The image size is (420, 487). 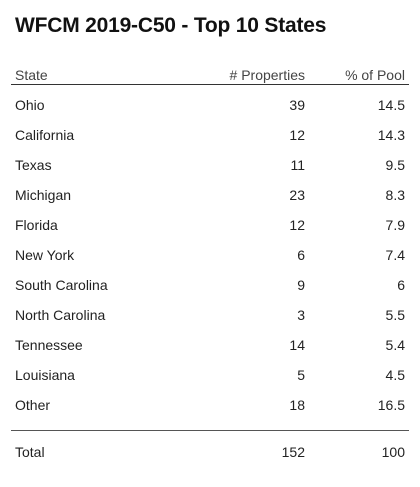 I want to click on state-cell: Louisiana, so click(x=45, y=375).